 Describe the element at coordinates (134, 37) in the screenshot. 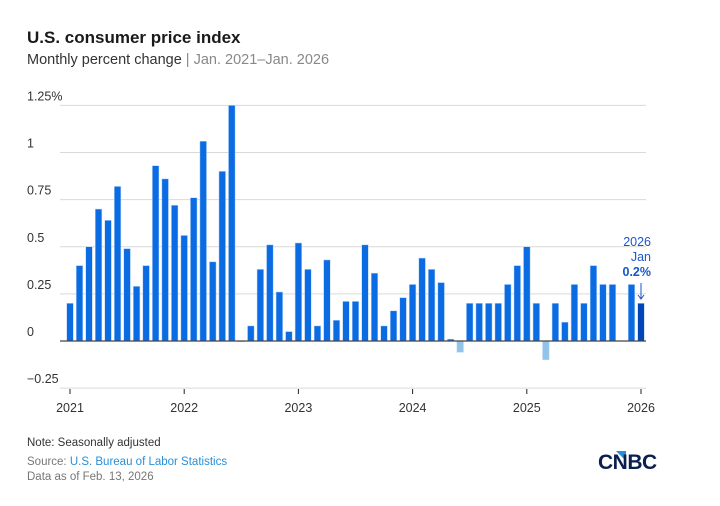

I see `chart-title: U.S. consumer price index` at that location.